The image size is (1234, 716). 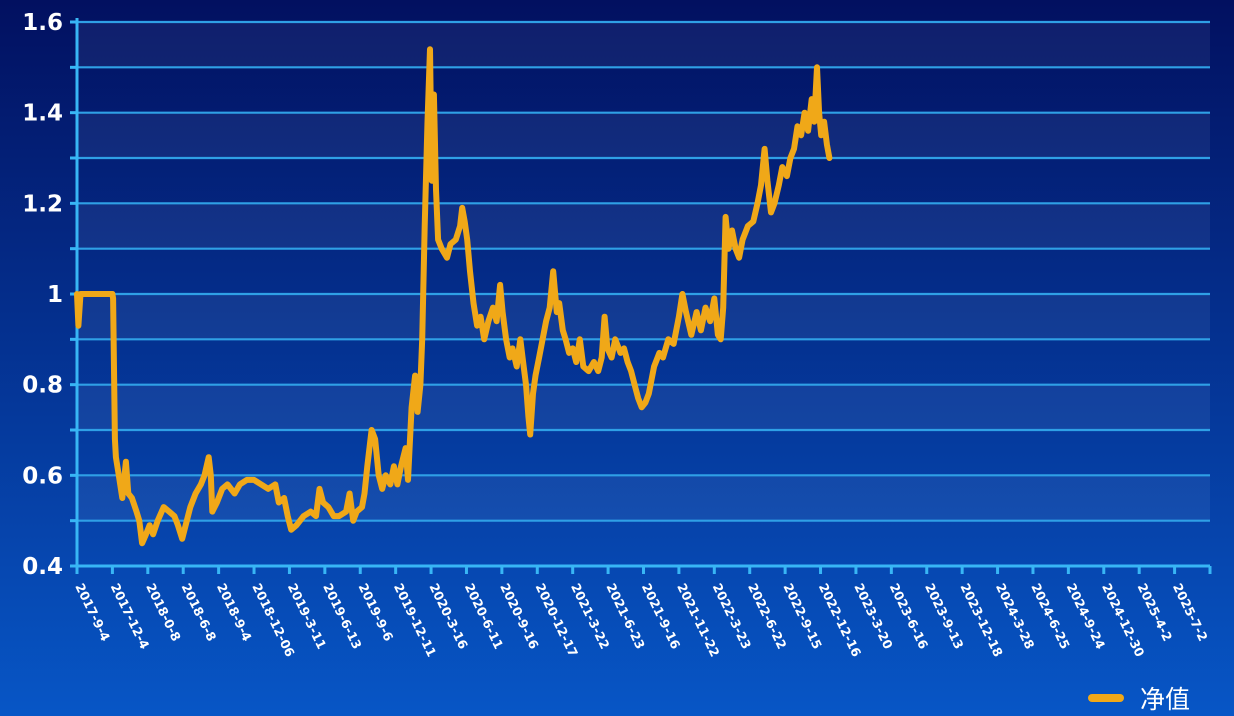 I want to click on y-tick-label: 1, so click(x=55, y=295).